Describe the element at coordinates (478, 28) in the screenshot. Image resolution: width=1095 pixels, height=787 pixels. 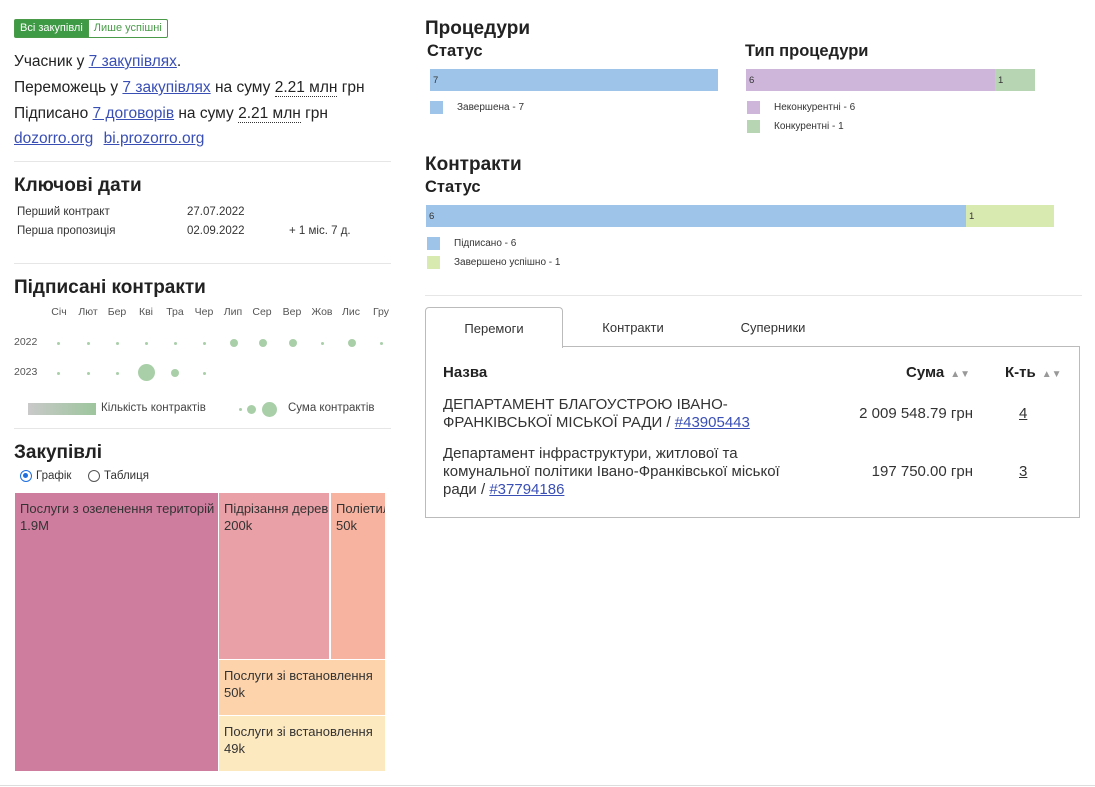
I see `procedures-title: Процедури` at that location.